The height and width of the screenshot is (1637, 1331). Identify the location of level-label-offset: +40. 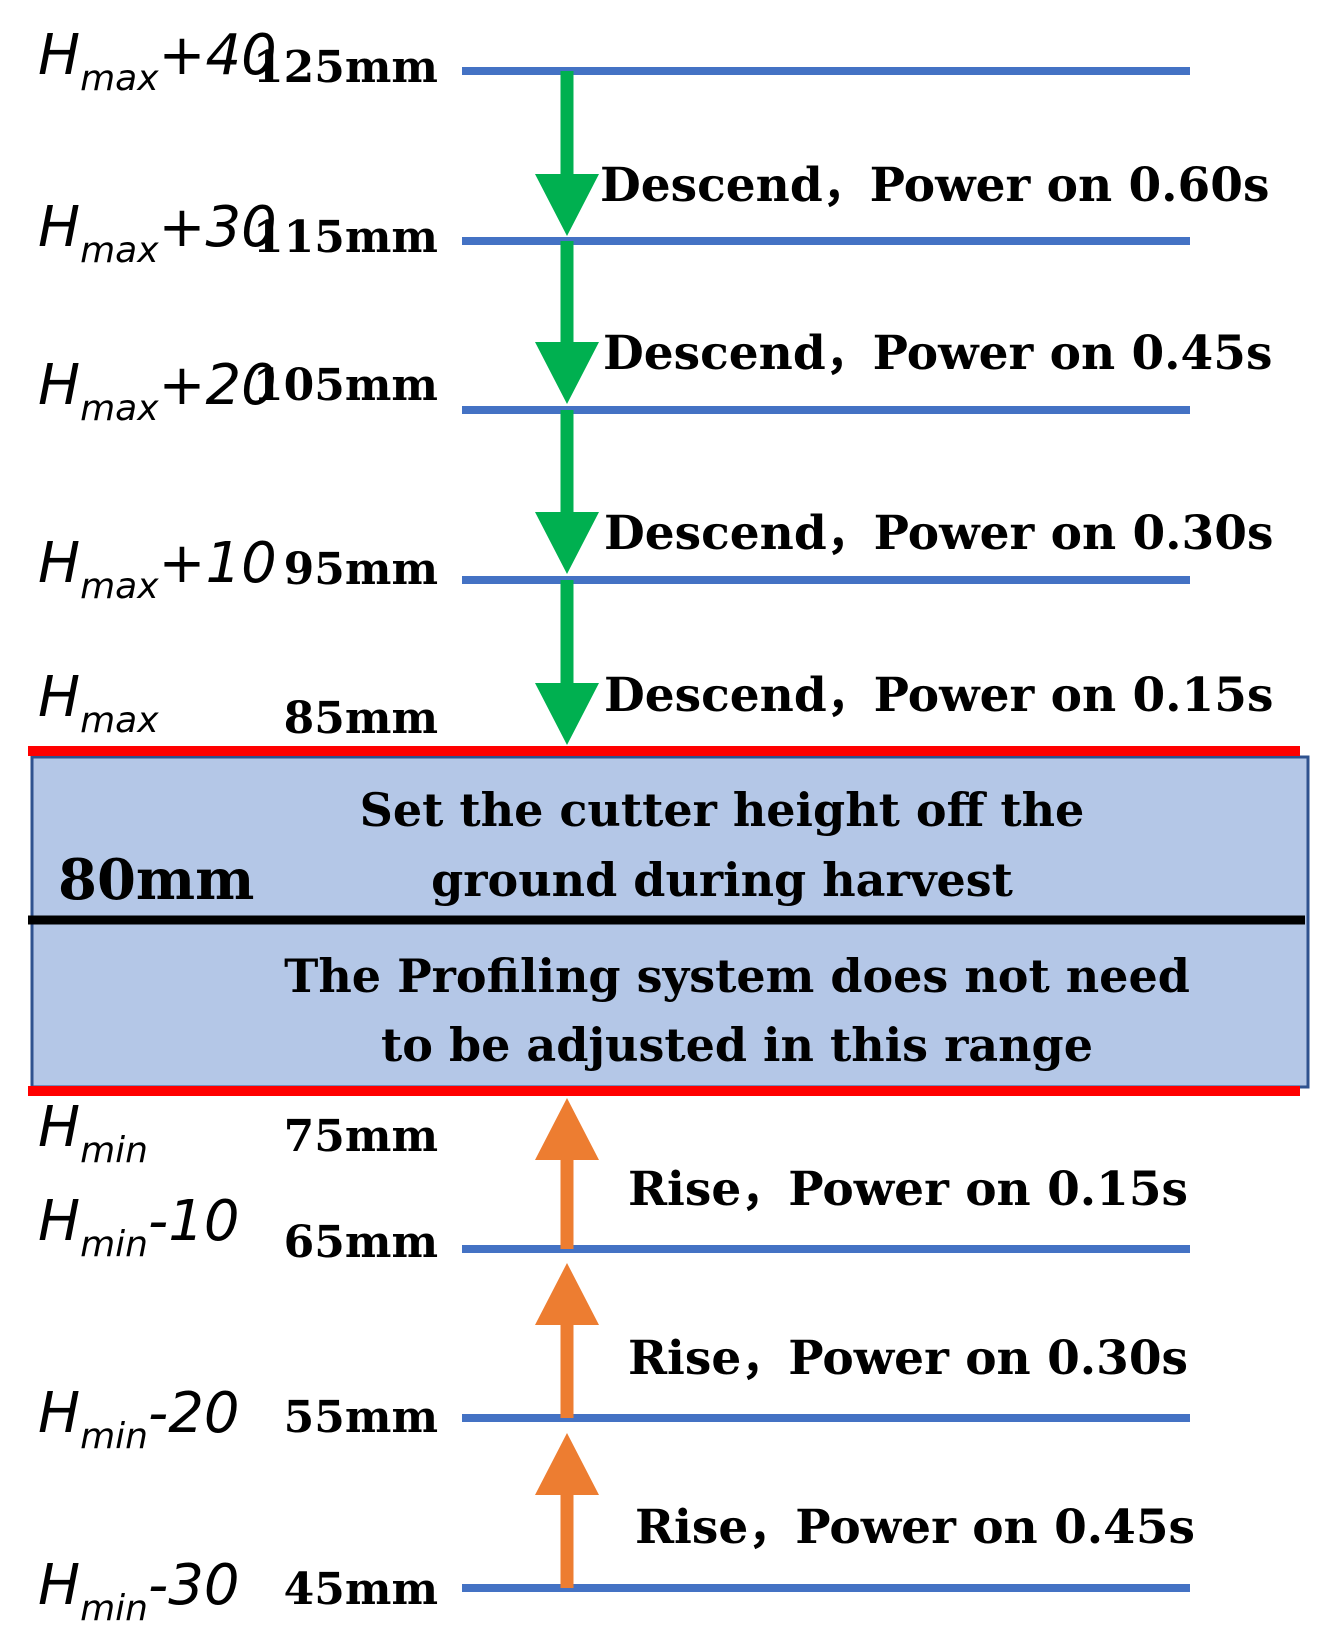
(218, 55).